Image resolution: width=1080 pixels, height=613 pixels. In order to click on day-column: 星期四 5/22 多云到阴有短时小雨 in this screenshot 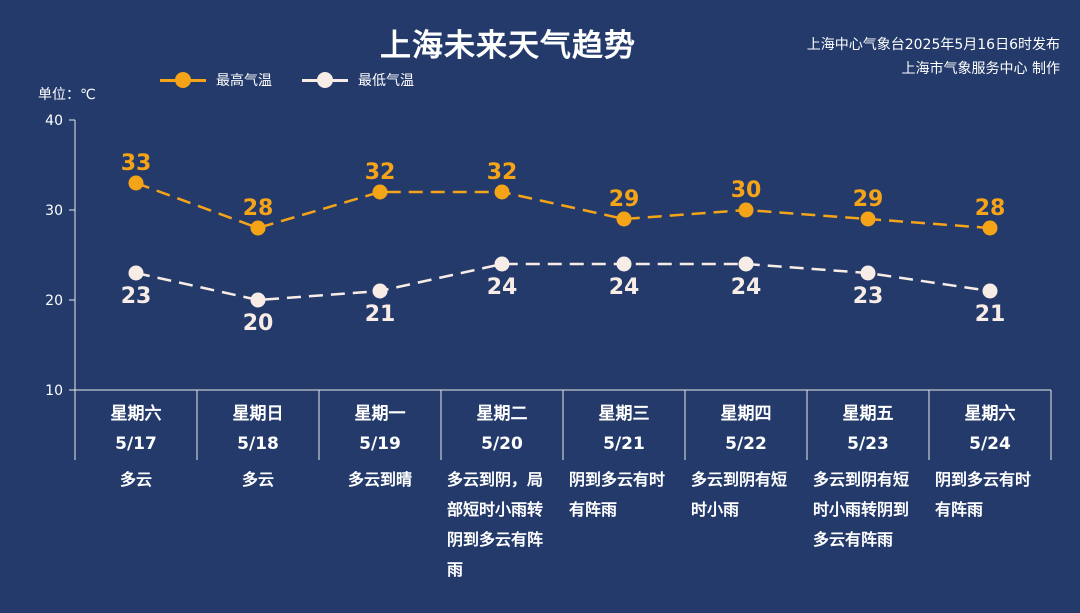, I will do `click(746, 454)`.